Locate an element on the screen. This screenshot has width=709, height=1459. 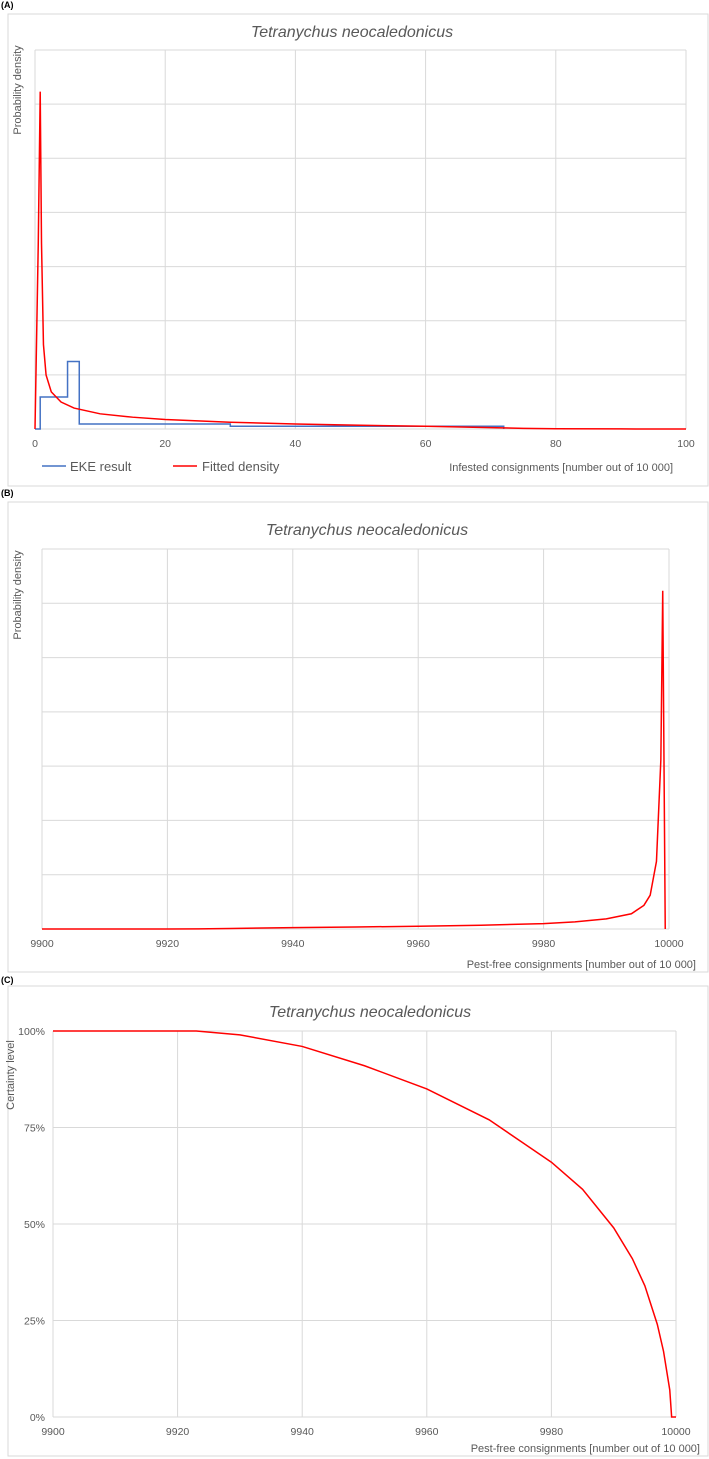
y-tick-label: 100% is located at coordinates (31, 1032).